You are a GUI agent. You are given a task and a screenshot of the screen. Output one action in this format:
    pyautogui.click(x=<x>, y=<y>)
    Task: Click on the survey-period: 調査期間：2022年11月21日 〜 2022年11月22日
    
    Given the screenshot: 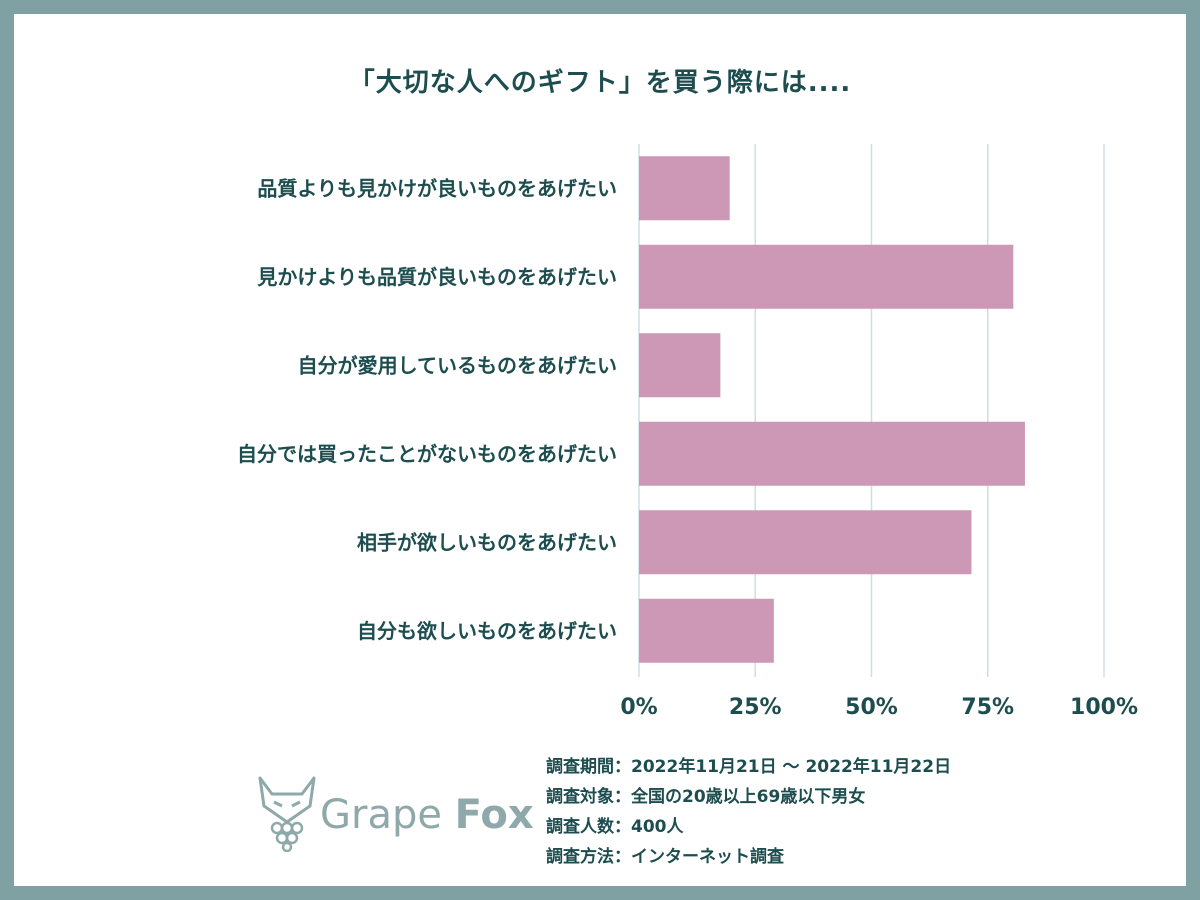 What is the action you would take?
    pyautogui.click(x=749, y=767)
    